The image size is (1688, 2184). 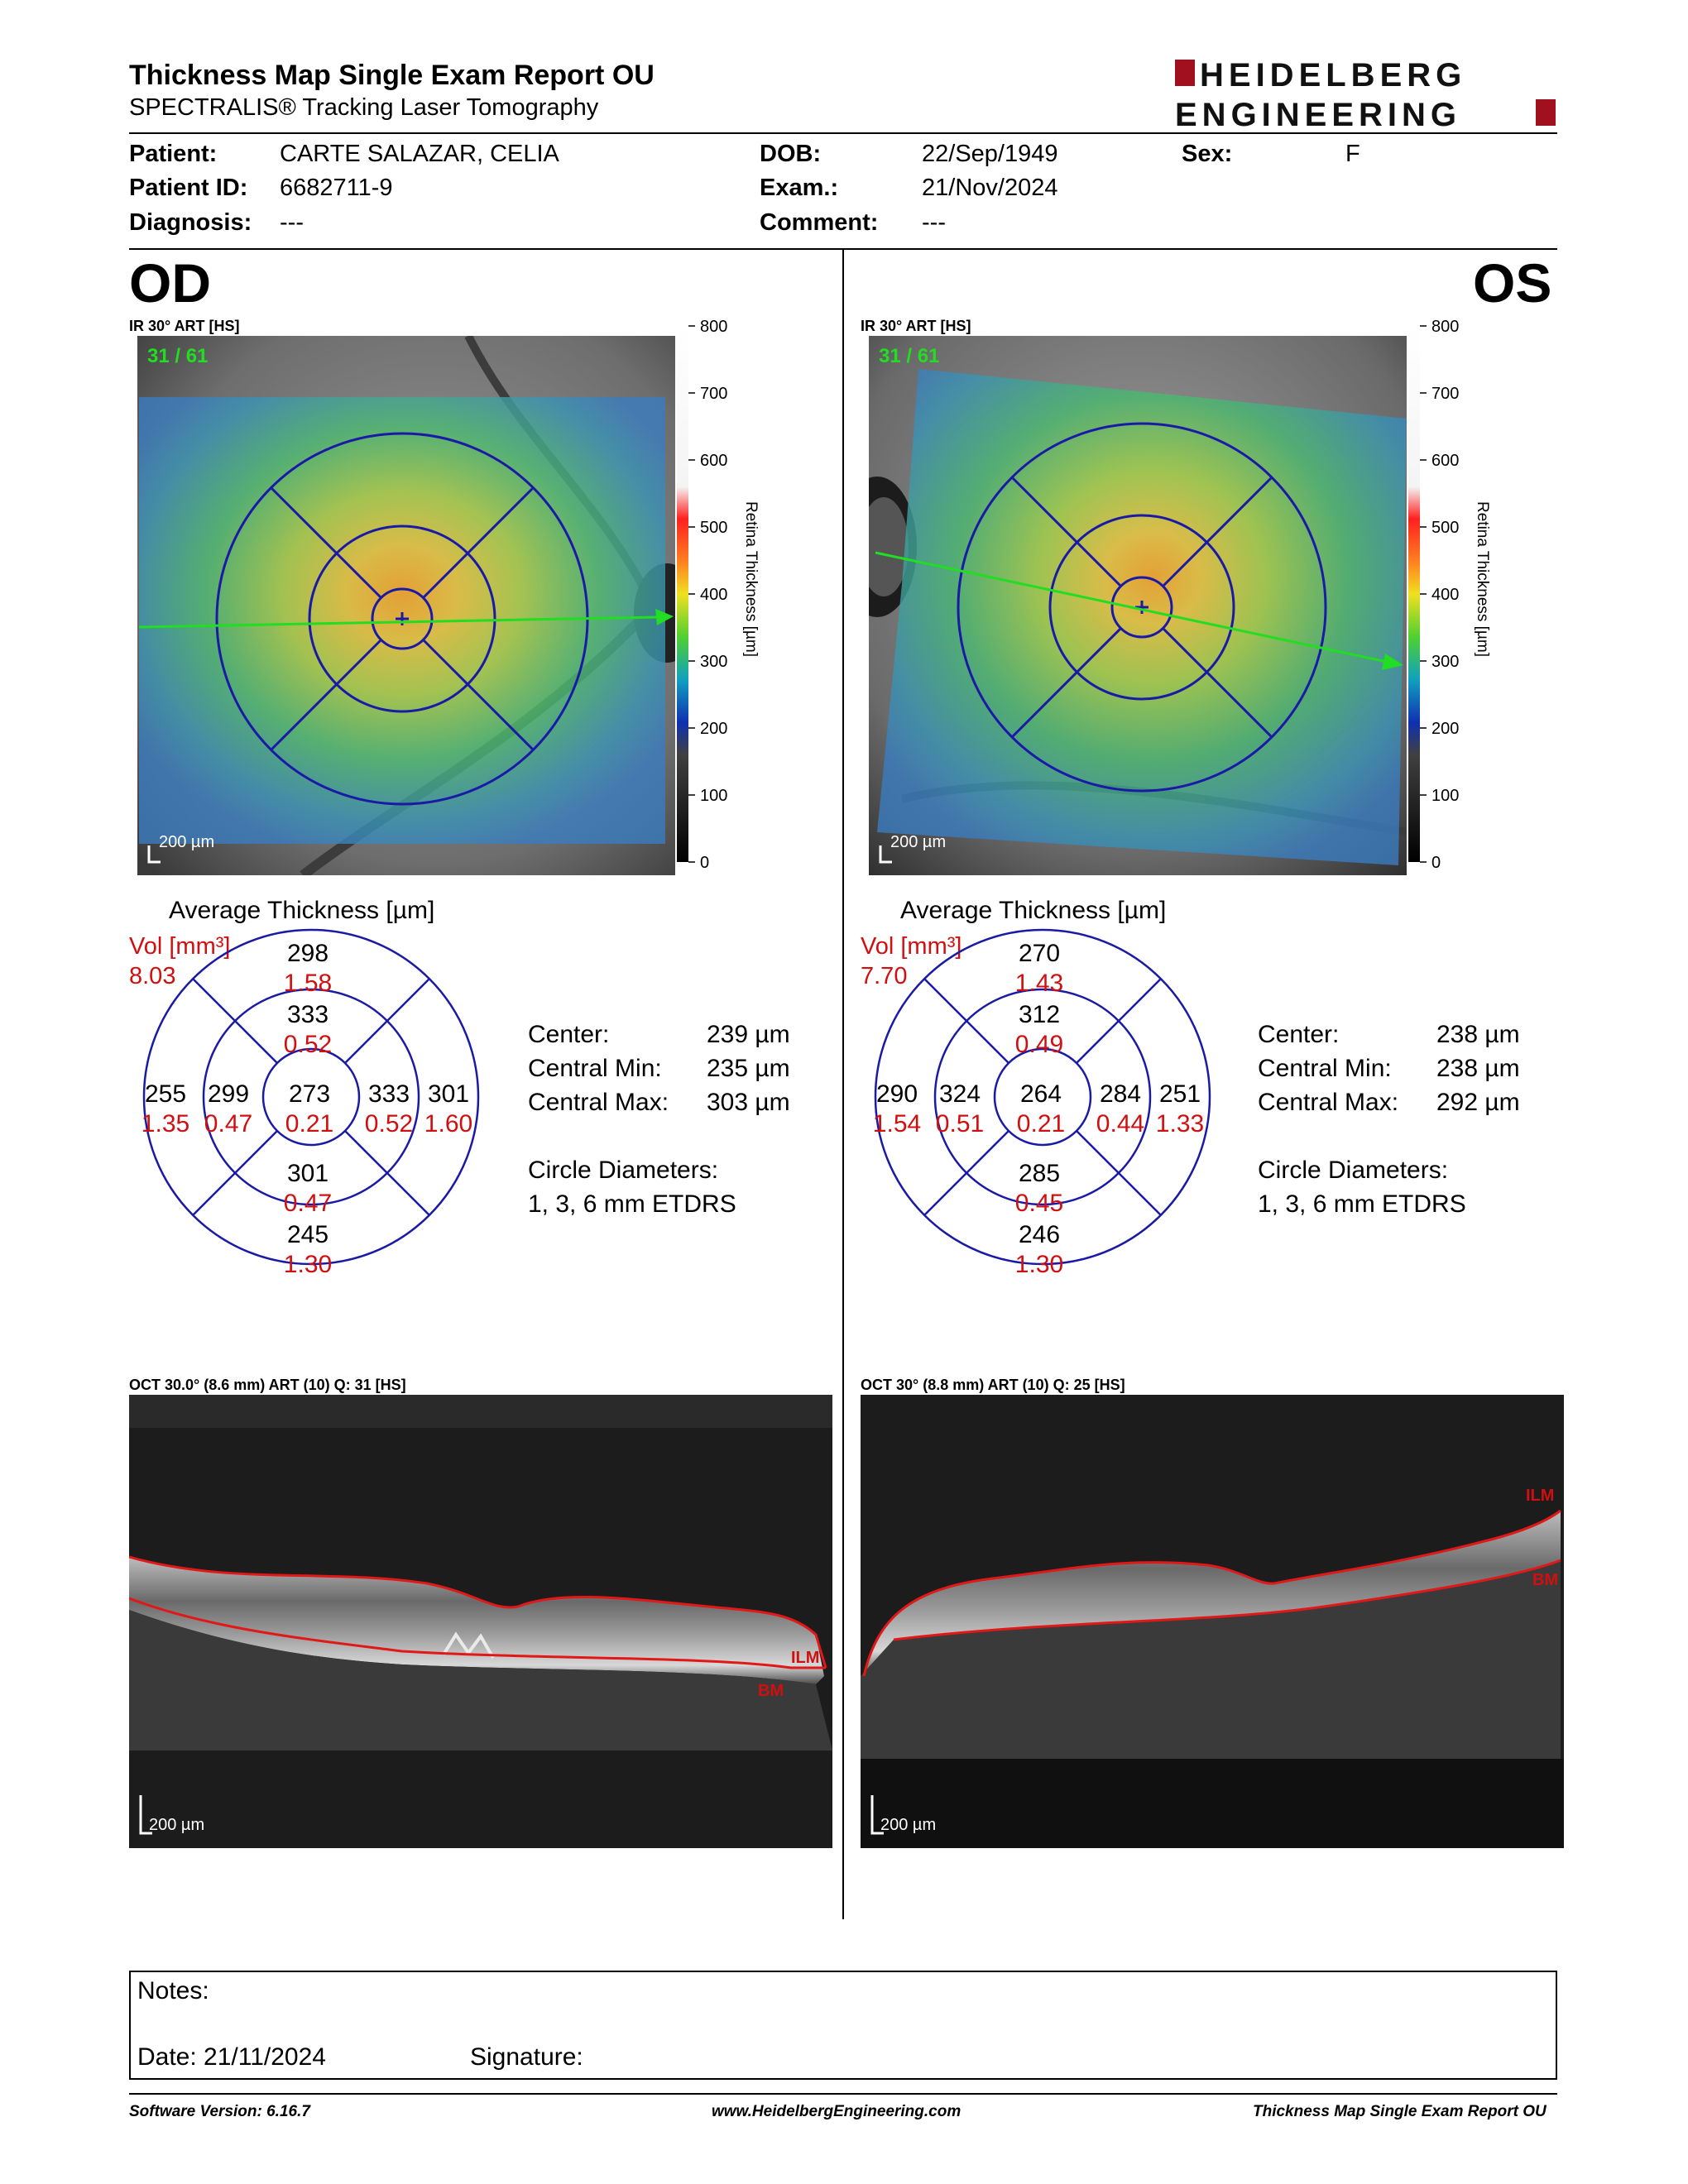 What do you see at coordinates (1445, 327) in the screenshot?
I see `os-colorbar-tick-label: 800` at bounding box center [1445, 327].